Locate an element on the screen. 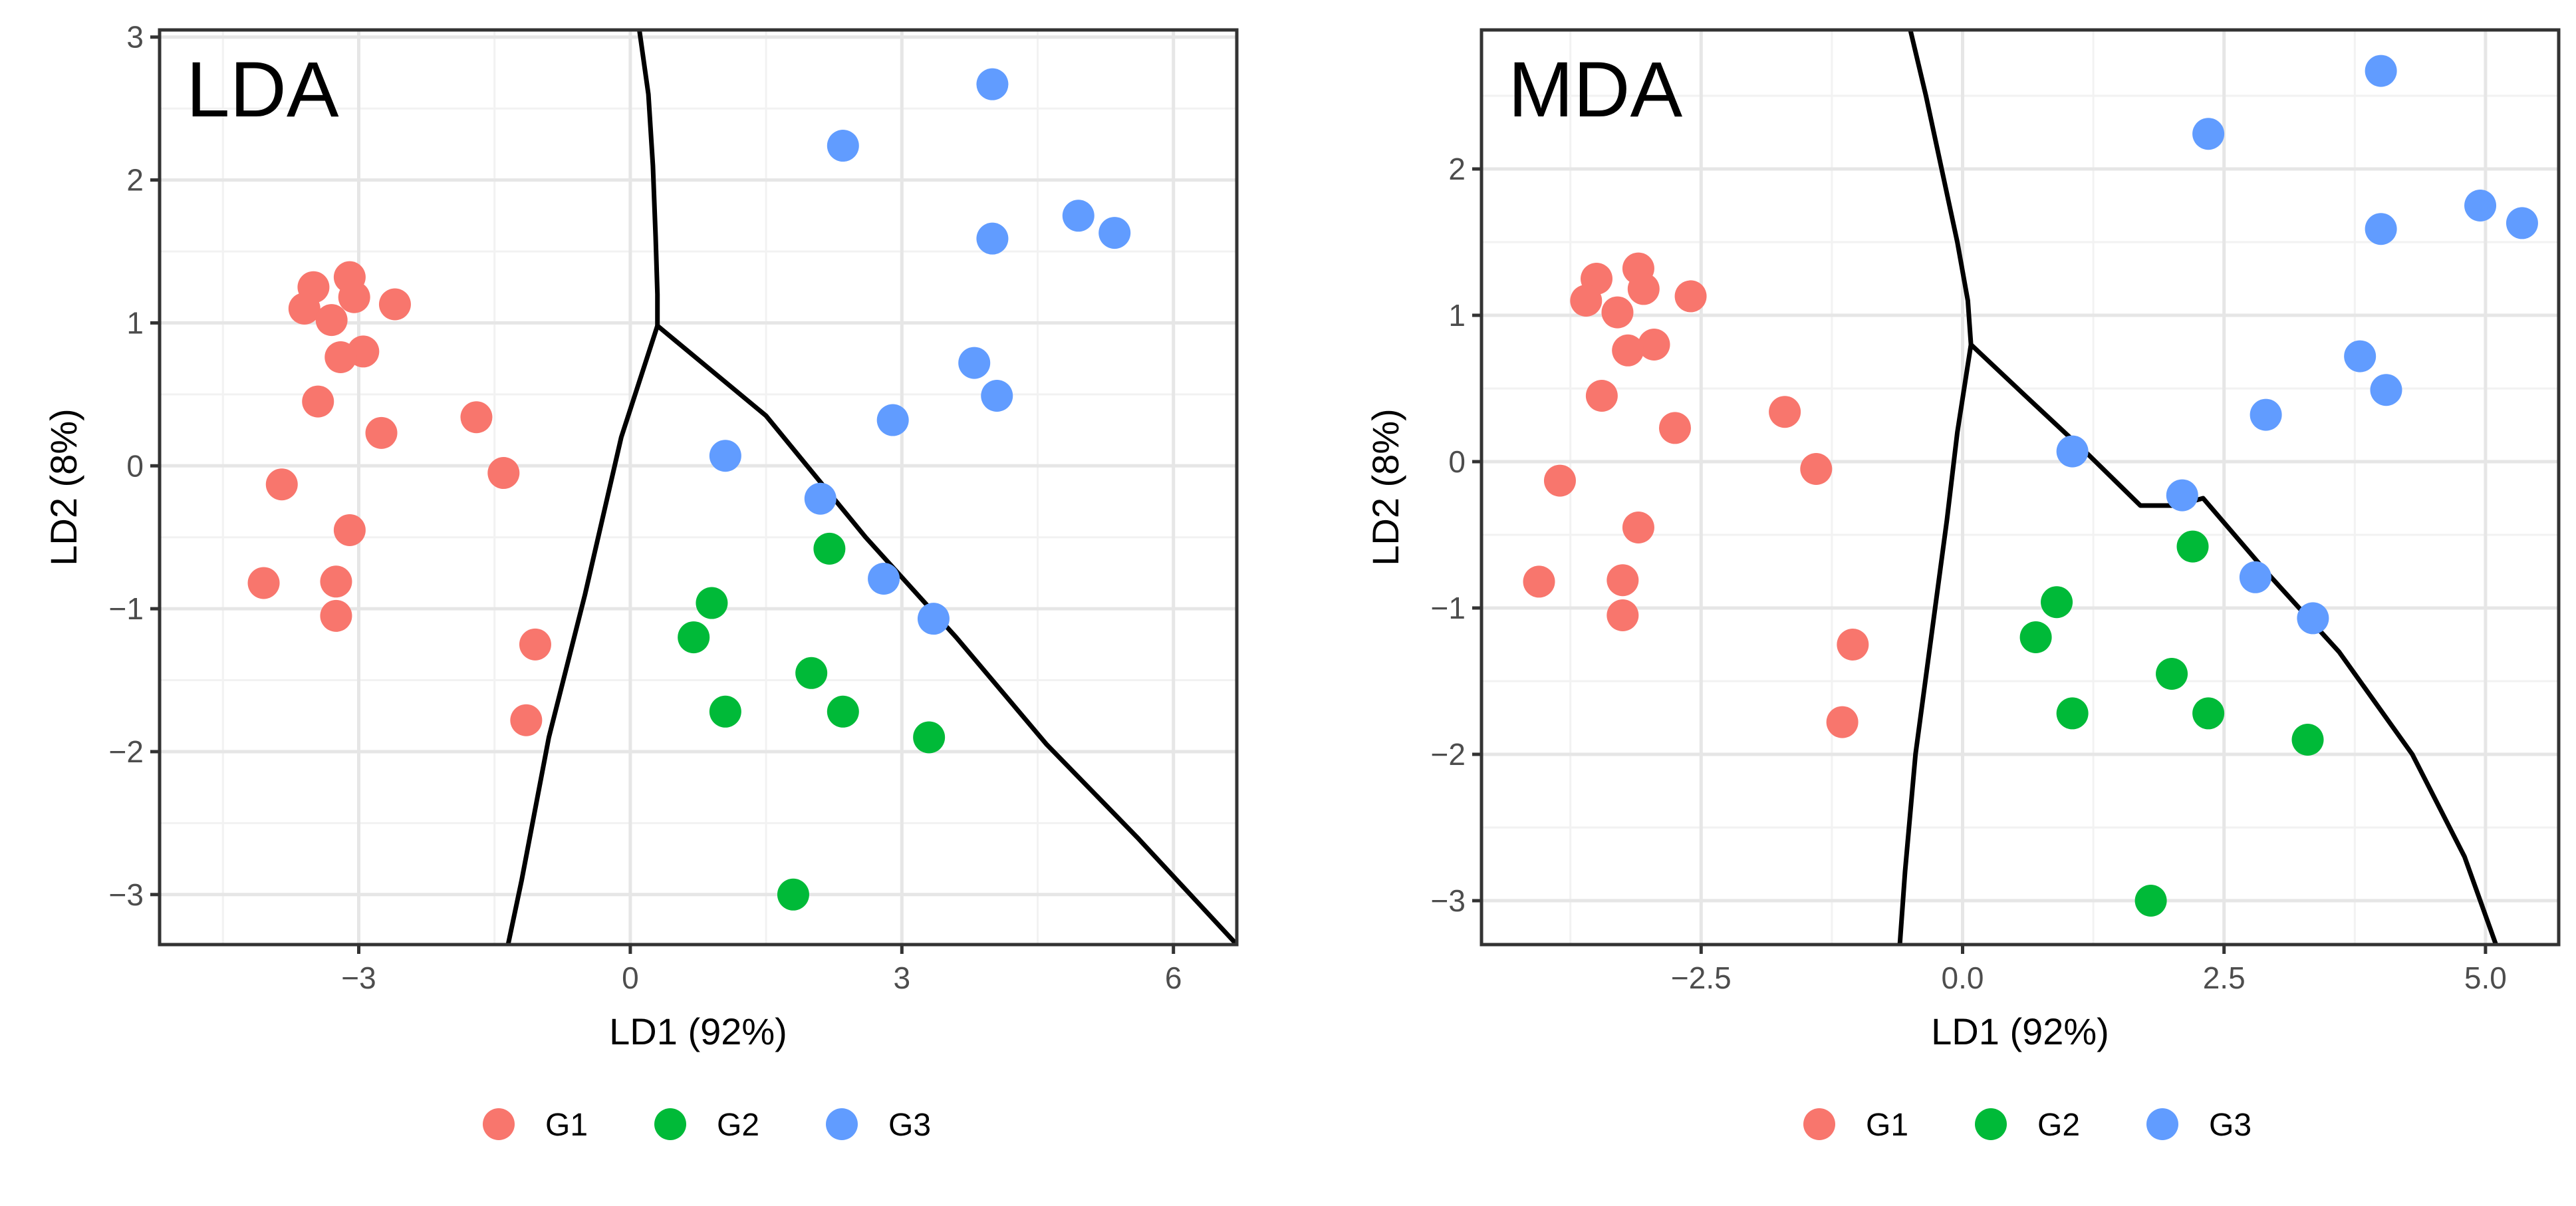  legend-label-g2: G2 is located at coordinates (738, 1125).